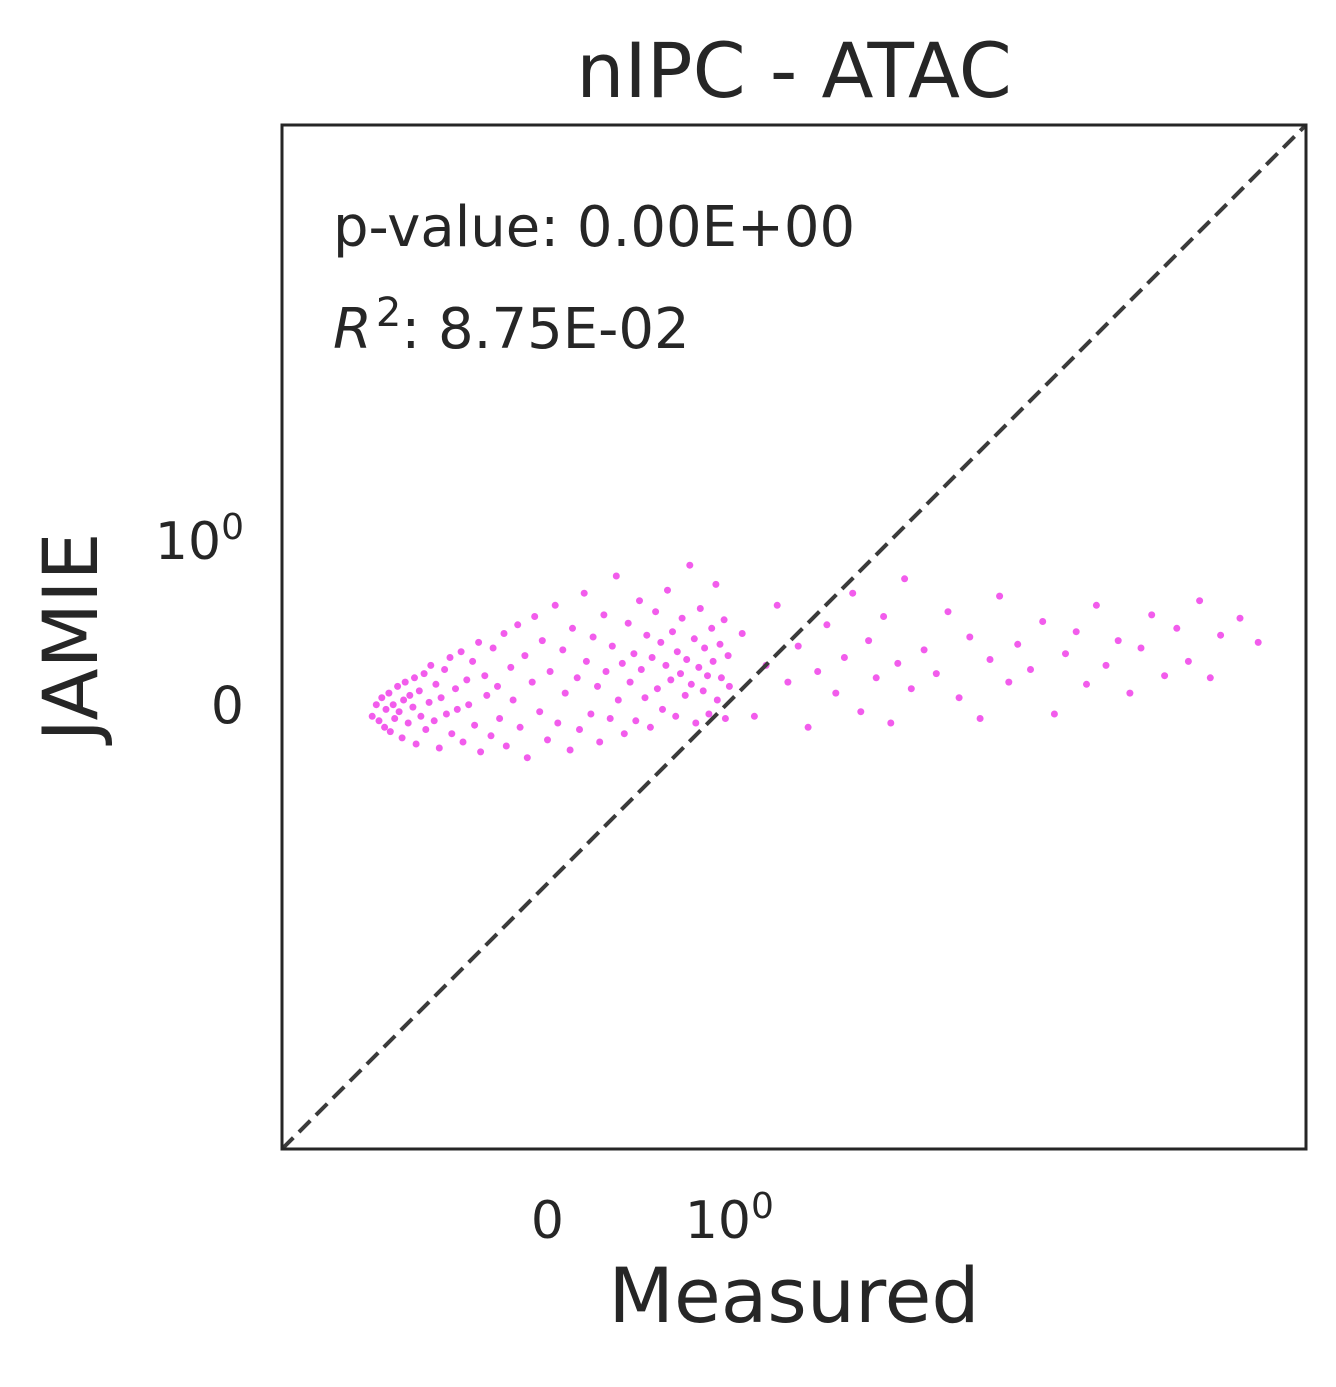  I want to click on y-tick-label: 0, so click(227, 707).